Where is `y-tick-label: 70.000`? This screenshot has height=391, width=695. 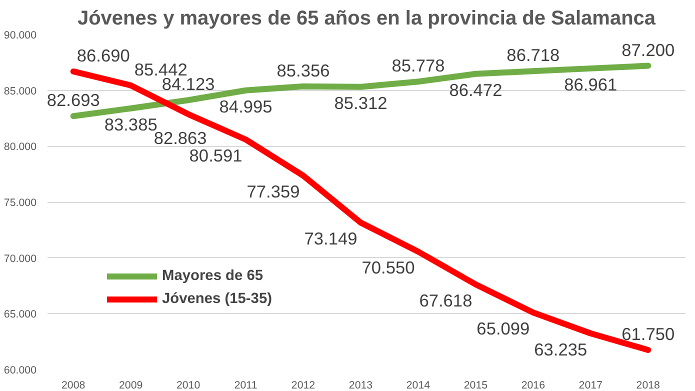
y-tick-label: 70.000 is located at coordinates (20, 258).